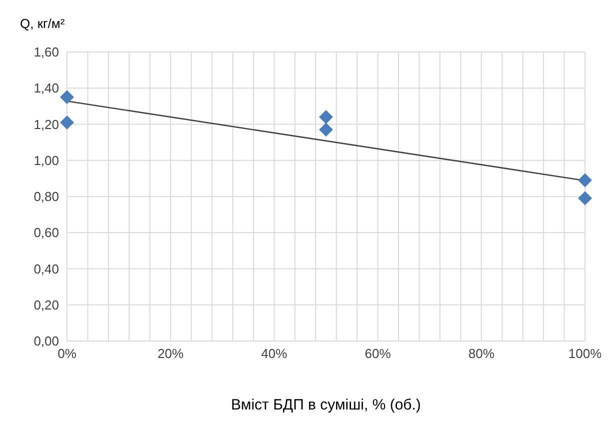 Image resolution: width=609 pixels, height=425 pixels. I want to click on x-tick-label: 60%, so click(378, 354).